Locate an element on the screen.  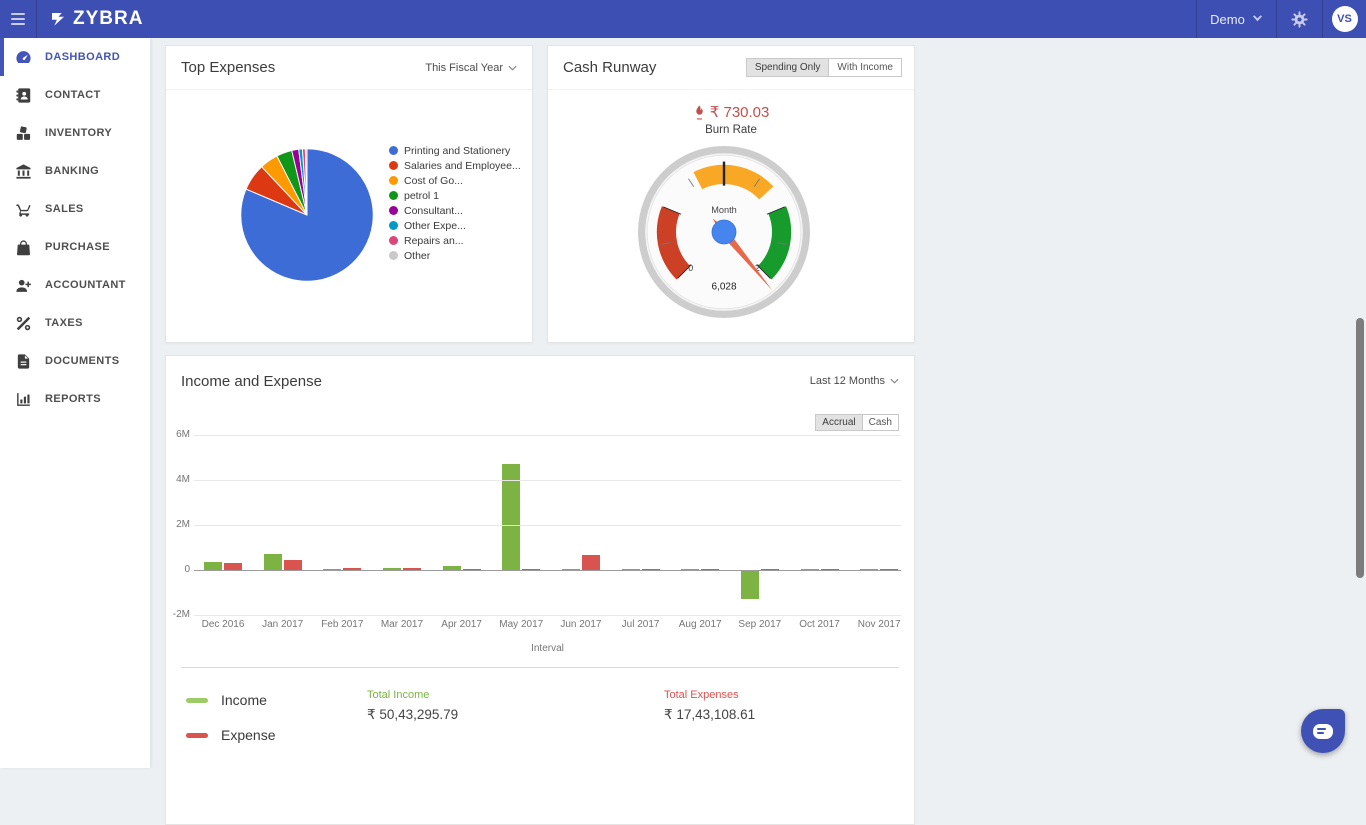
x-axis-tick: Oct 2017 is located at coordinates (820, 624).